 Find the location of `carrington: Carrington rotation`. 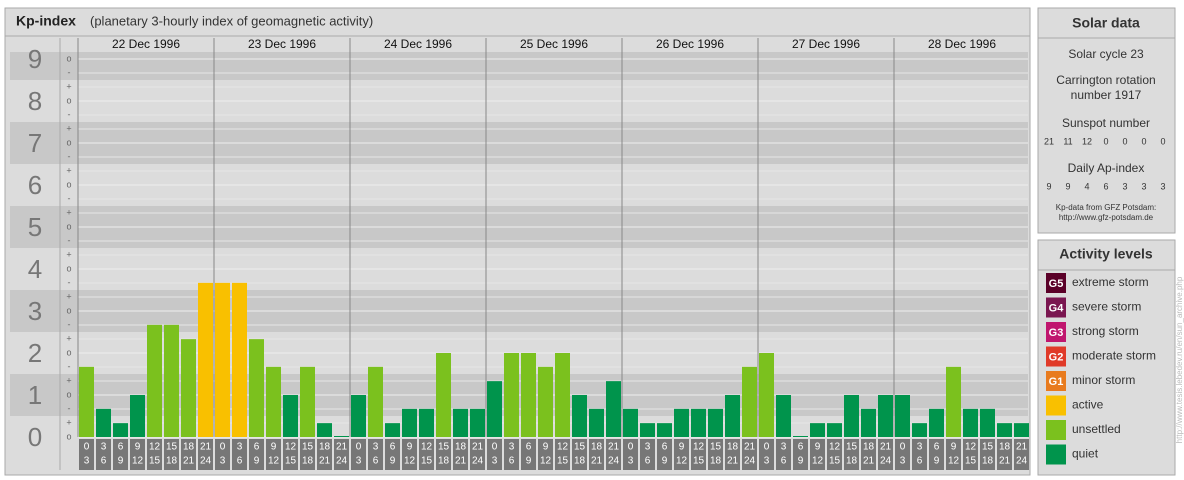

carrington: Carrington rotation is located at coordinates (1105, 80).